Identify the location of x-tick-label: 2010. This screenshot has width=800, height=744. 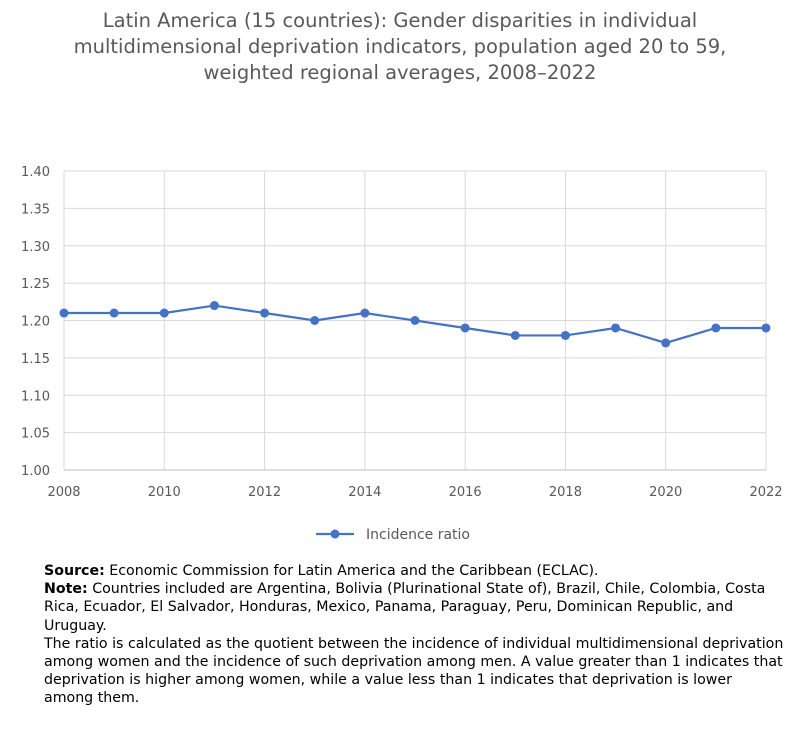
(164, 492).